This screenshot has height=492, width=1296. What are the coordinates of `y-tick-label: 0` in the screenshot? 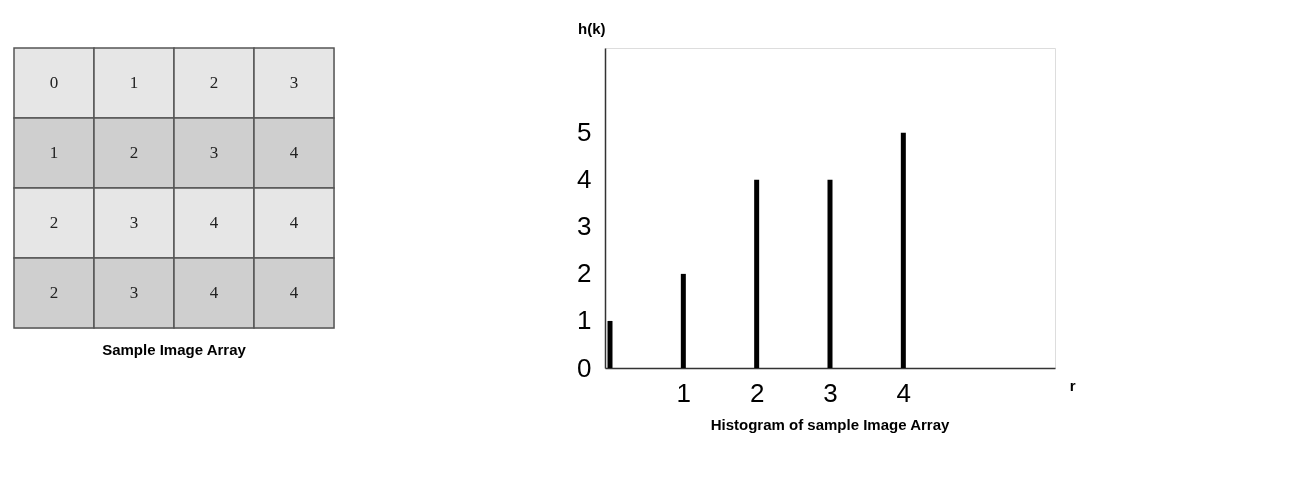 It's located at (584, 367).